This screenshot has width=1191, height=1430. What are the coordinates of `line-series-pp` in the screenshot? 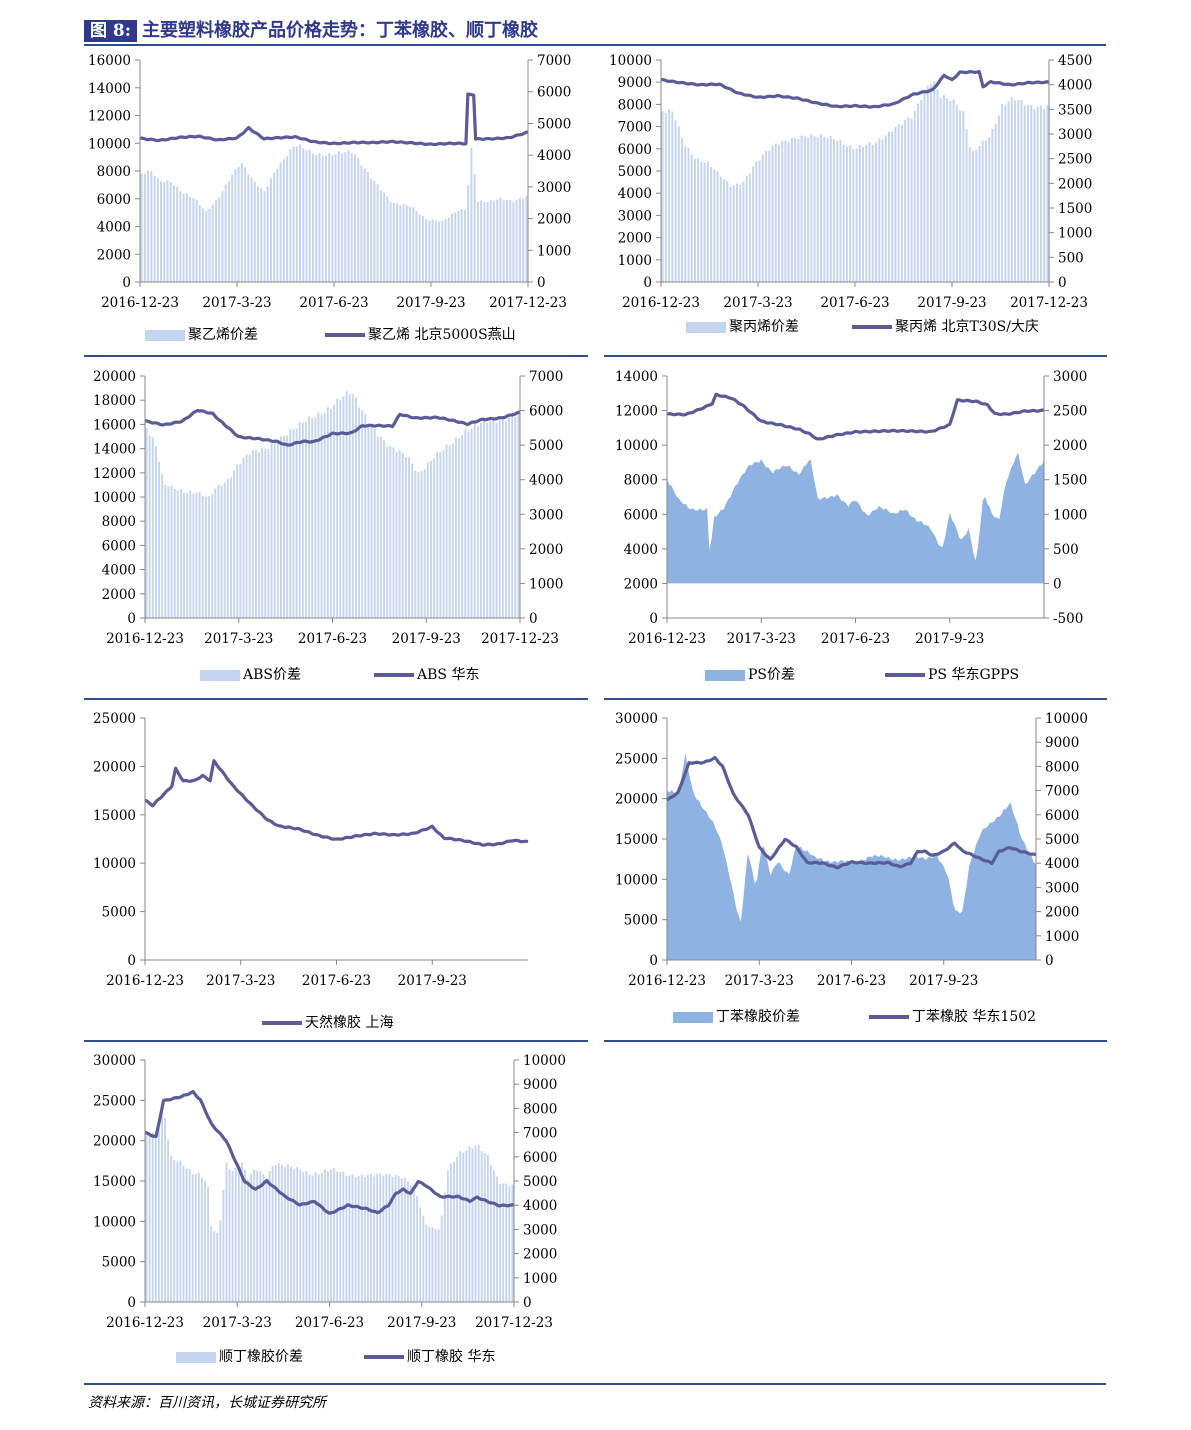 It's located at (855, 89).